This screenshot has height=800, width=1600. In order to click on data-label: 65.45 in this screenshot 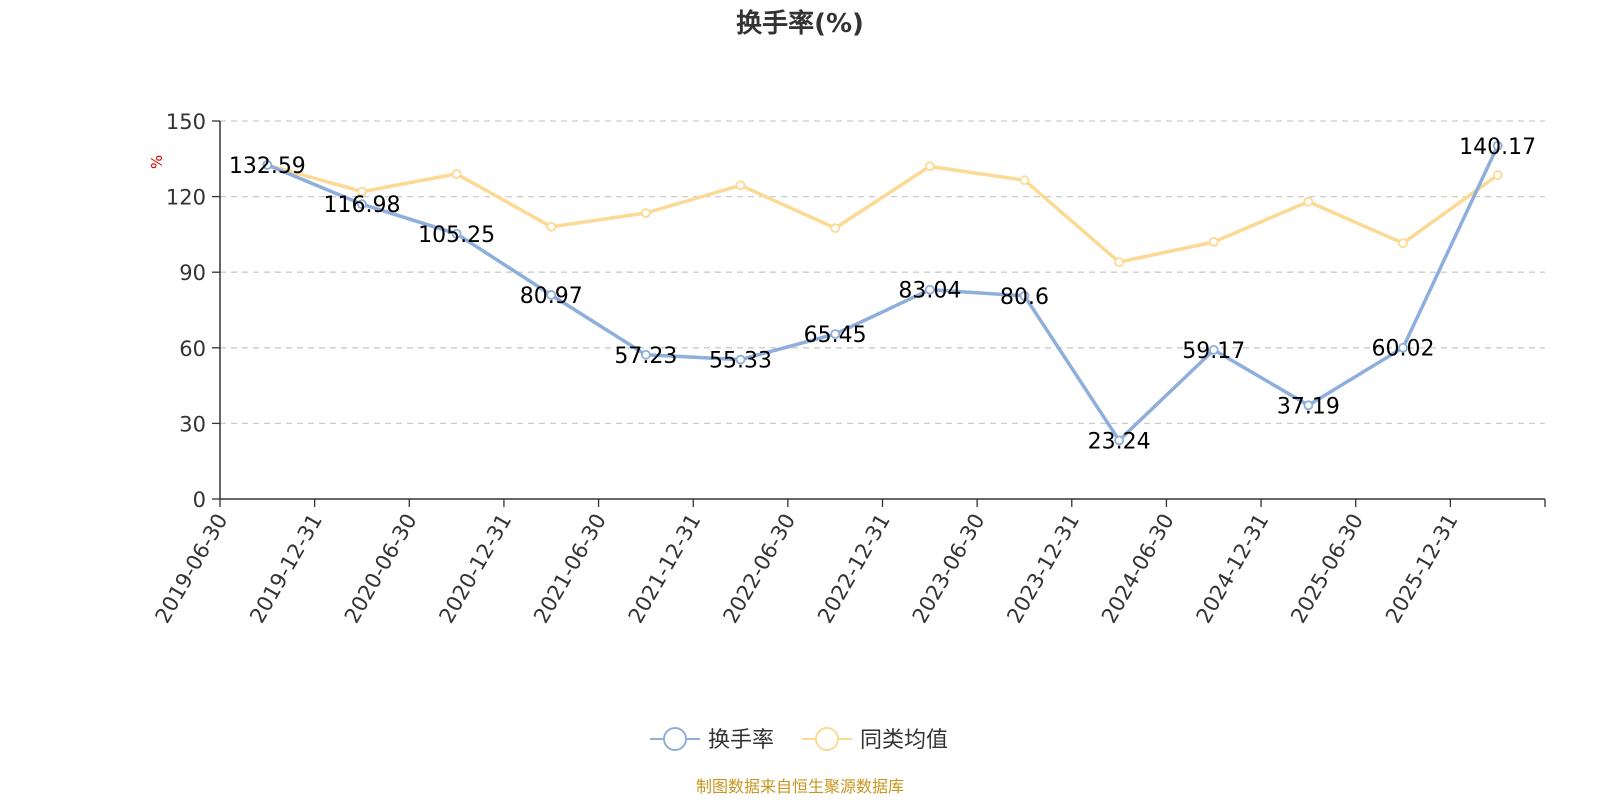, I will do `click(835, 335)`.